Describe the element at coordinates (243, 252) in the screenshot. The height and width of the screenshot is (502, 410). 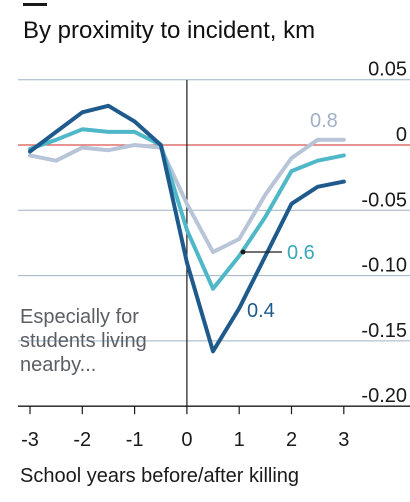
I see `series-label-leader-dot` at that location.